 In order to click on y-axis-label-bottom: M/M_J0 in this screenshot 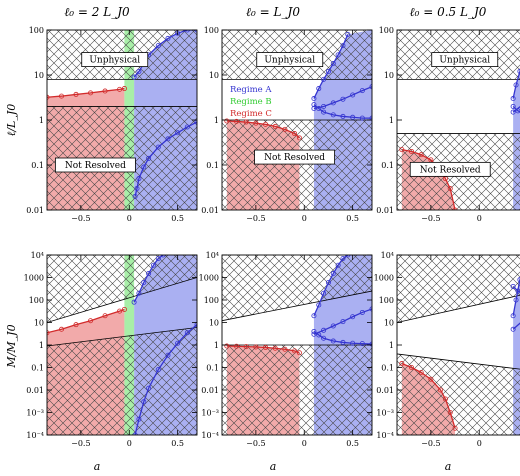, I will do `click(11, 346)`.